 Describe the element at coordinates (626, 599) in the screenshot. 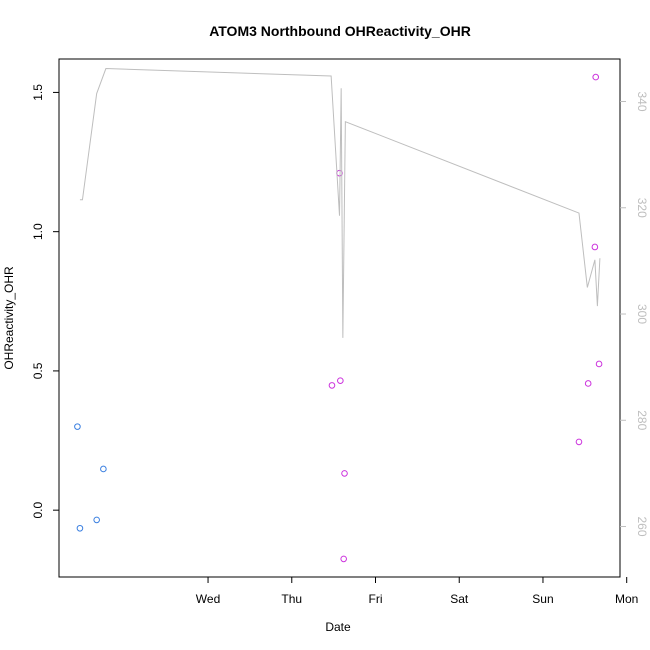

I see `x-tick-label: Mon` at that location.